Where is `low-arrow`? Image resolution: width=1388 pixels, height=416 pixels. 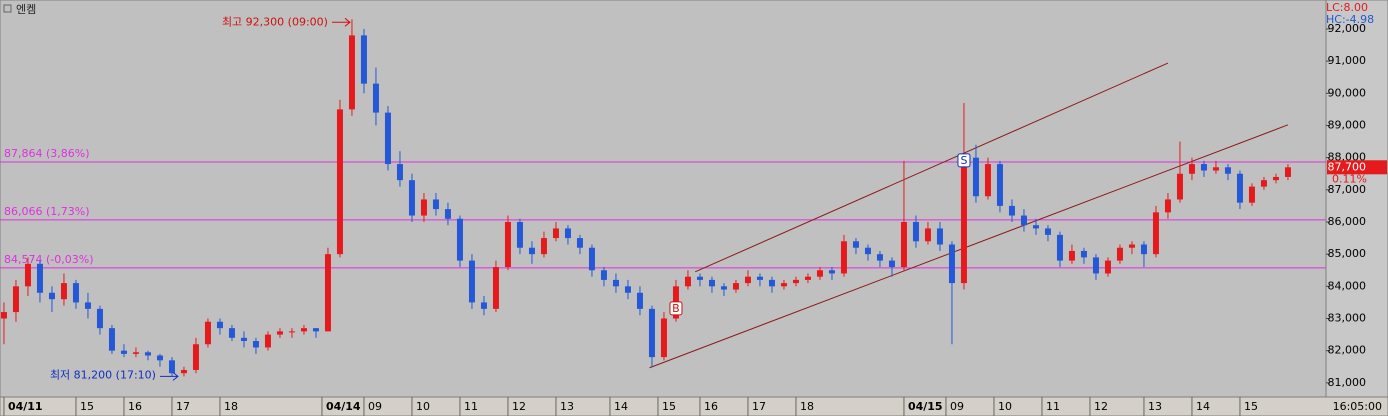 low-arrow is located at coordinates (169, 376).